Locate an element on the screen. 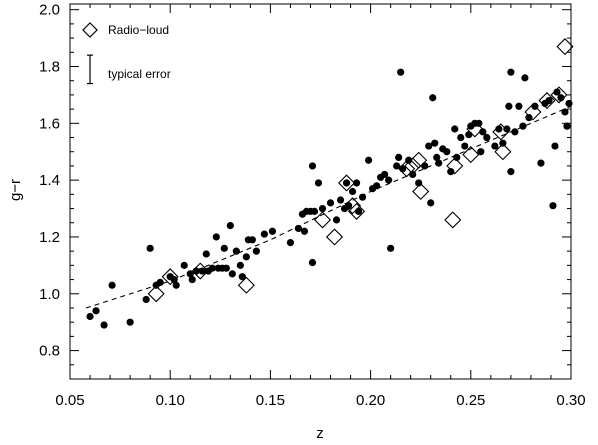  legend-radio-loud-diamond is located at coordinates (90, 30).